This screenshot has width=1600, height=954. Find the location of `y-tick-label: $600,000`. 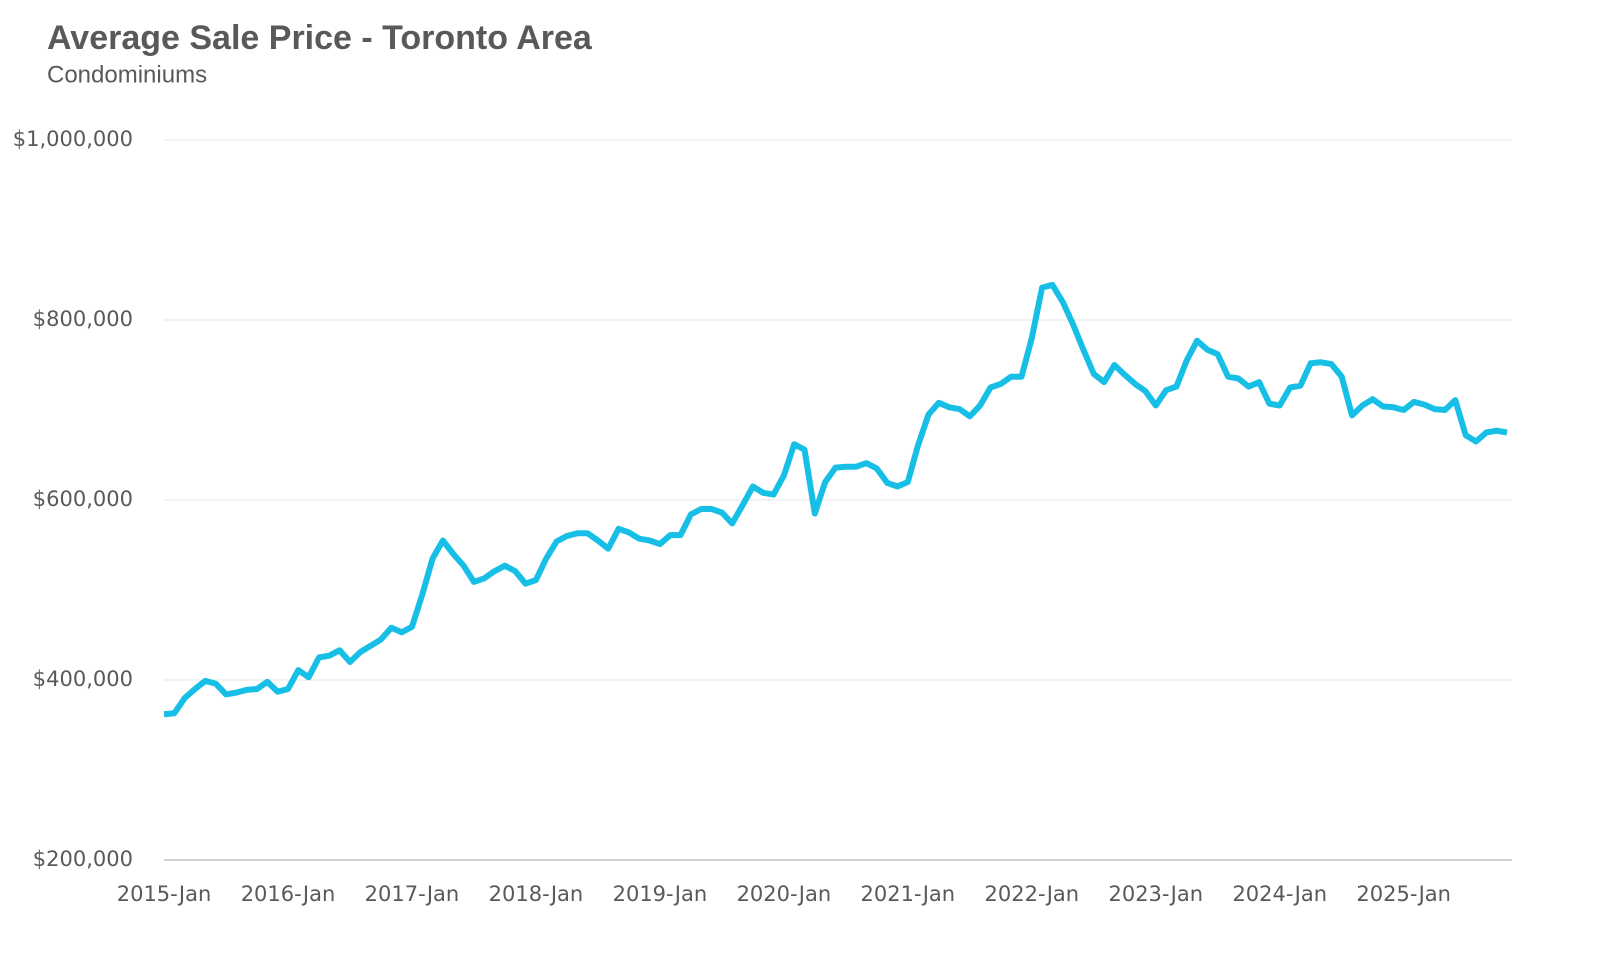

y-tick-label: $600,000 is located at coordinates (83, 499).